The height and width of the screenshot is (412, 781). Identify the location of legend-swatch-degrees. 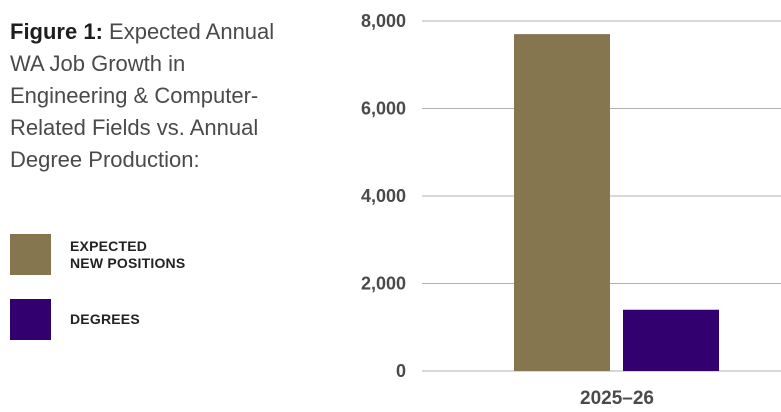
(30, 319).